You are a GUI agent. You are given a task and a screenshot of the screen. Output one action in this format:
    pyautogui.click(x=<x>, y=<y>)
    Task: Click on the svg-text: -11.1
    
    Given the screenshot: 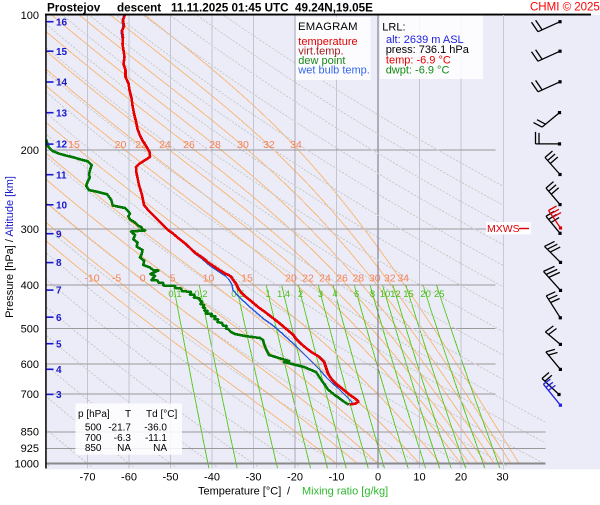 What is the action you would take?
    pyautogui.click(x=156, y=438)
    